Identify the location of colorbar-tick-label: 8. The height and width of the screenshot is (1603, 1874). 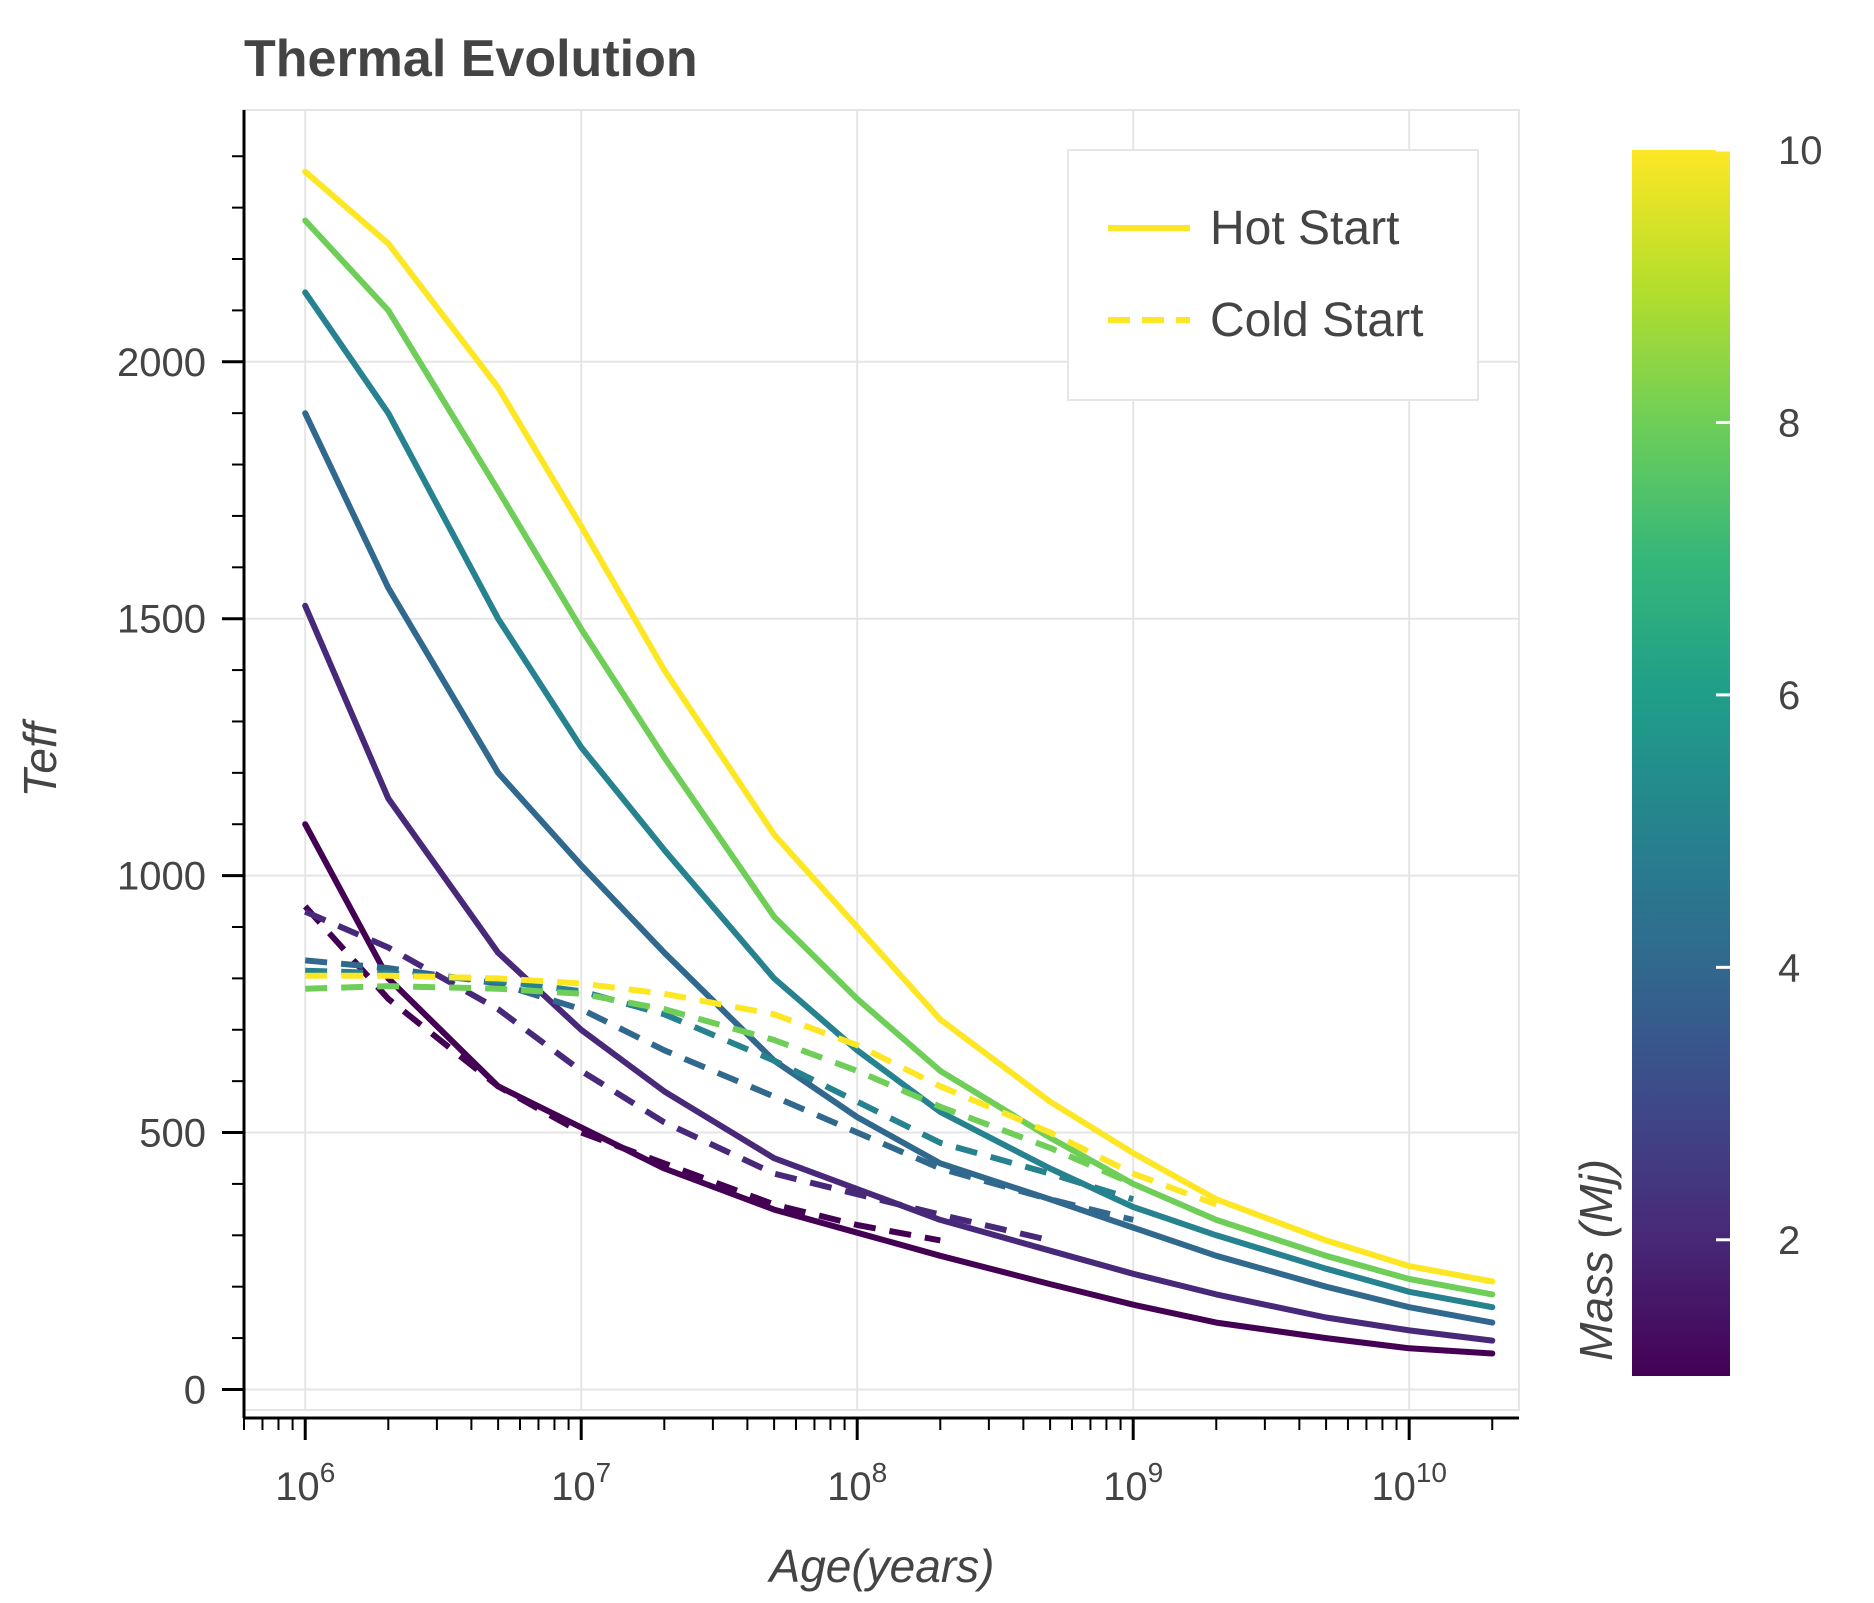
(1789, 423).